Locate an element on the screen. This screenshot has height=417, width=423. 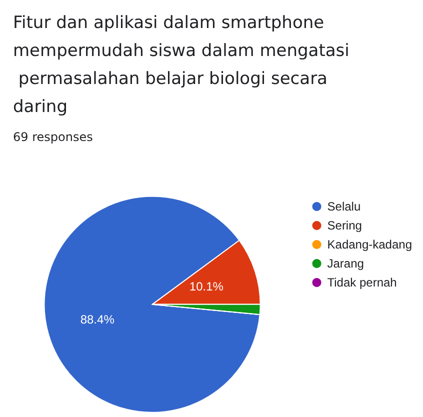
legend-label: Jarang is located at coordinates (345, 263).